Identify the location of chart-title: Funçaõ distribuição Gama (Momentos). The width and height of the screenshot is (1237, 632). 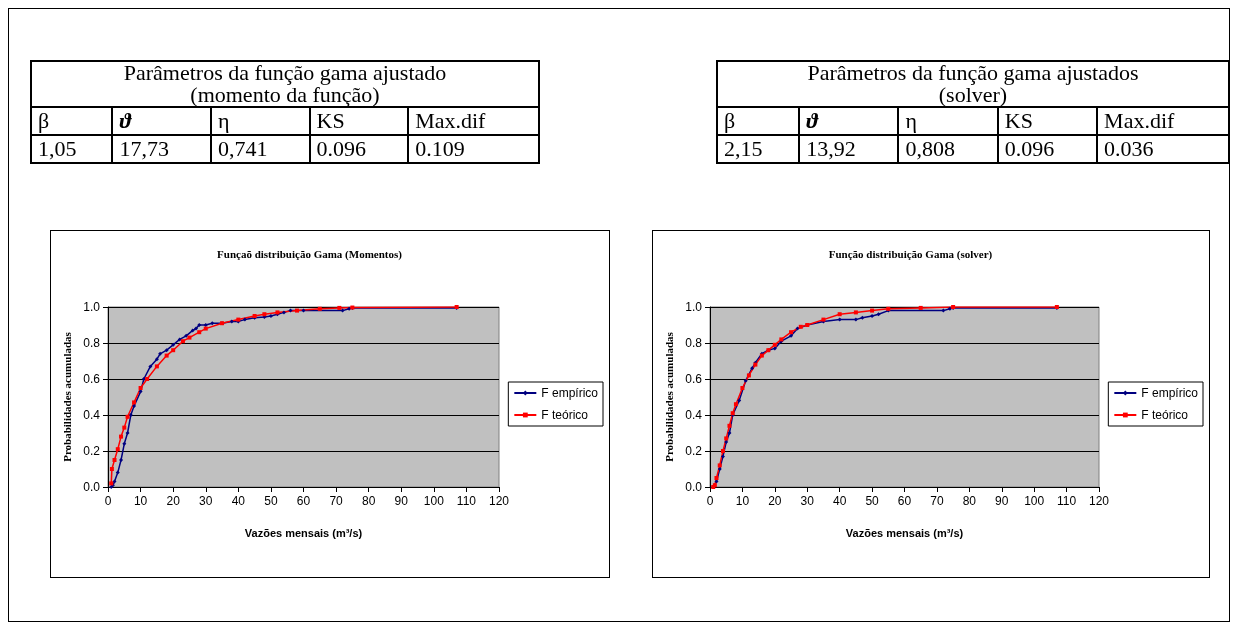
(310, 254).